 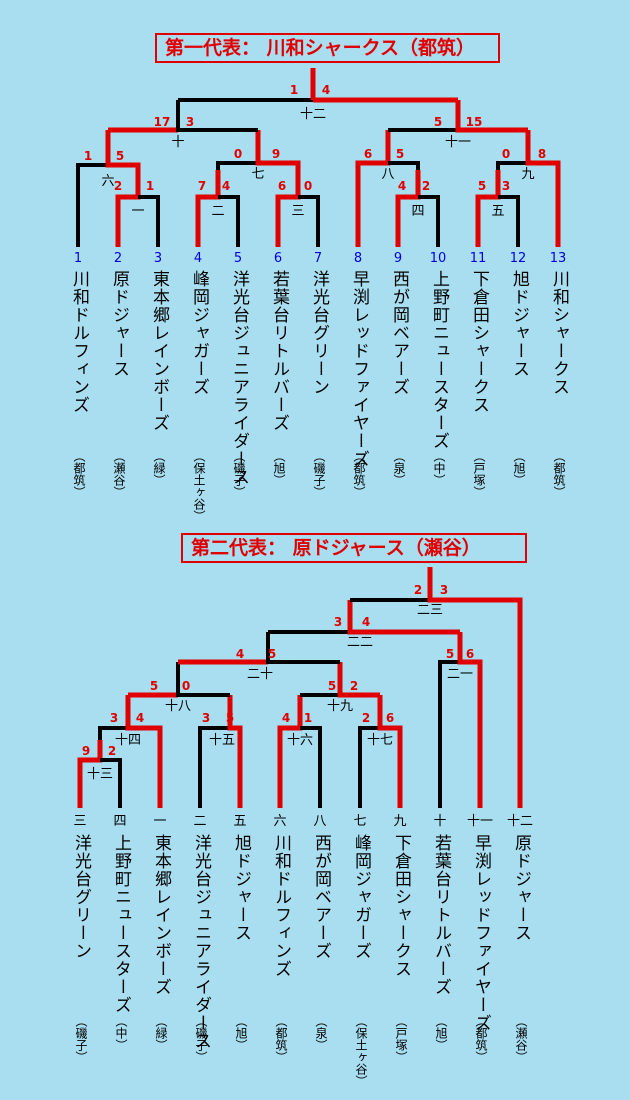 I want to click on seed-label: 四, so click(x=119, y=821).